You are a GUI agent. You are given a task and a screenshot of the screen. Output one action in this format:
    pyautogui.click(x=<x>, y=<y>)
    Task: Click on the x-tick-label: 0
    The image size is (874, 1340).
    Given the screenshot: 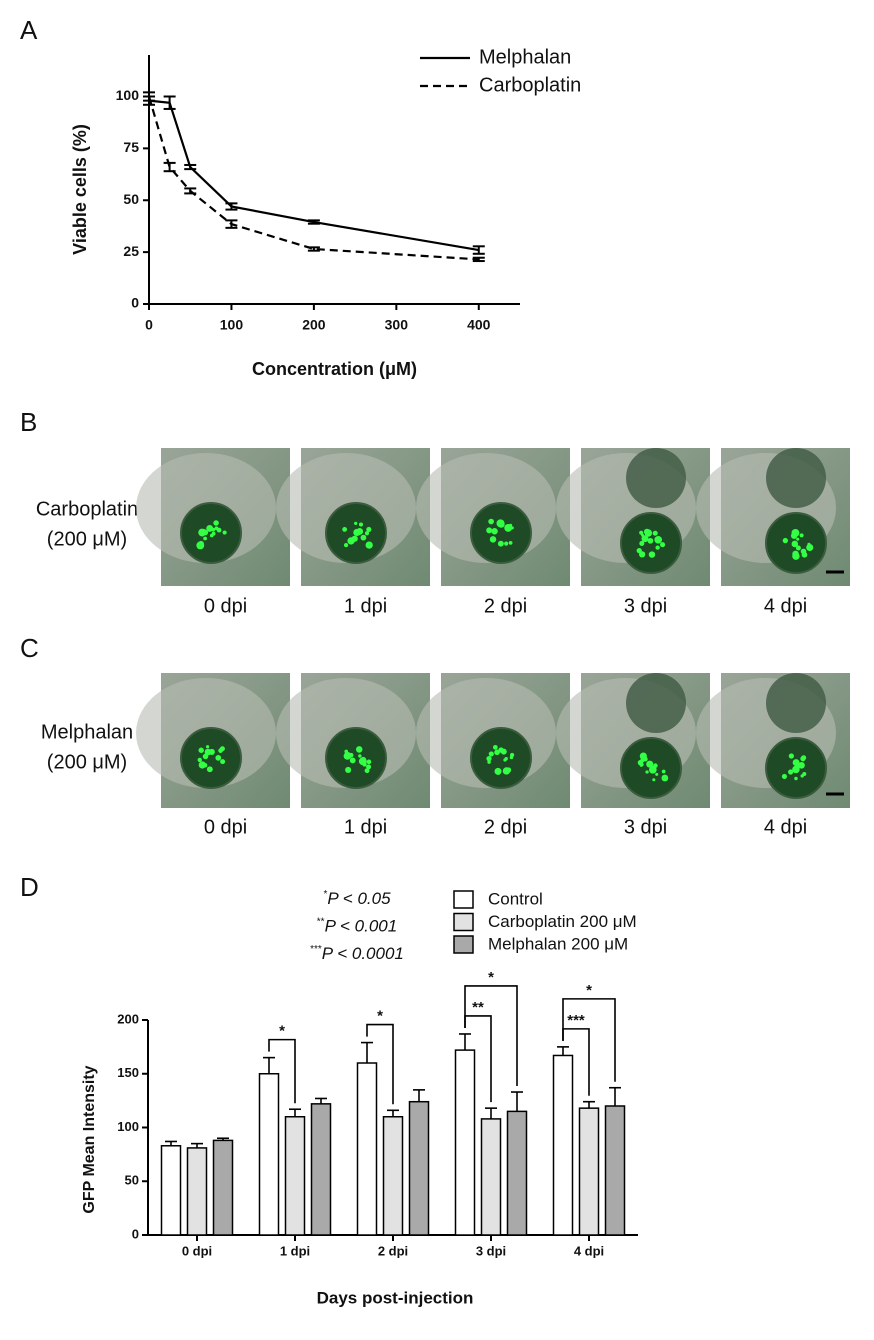 What is the action you would take?
    pyautogui.click(x=149, y=325)
    